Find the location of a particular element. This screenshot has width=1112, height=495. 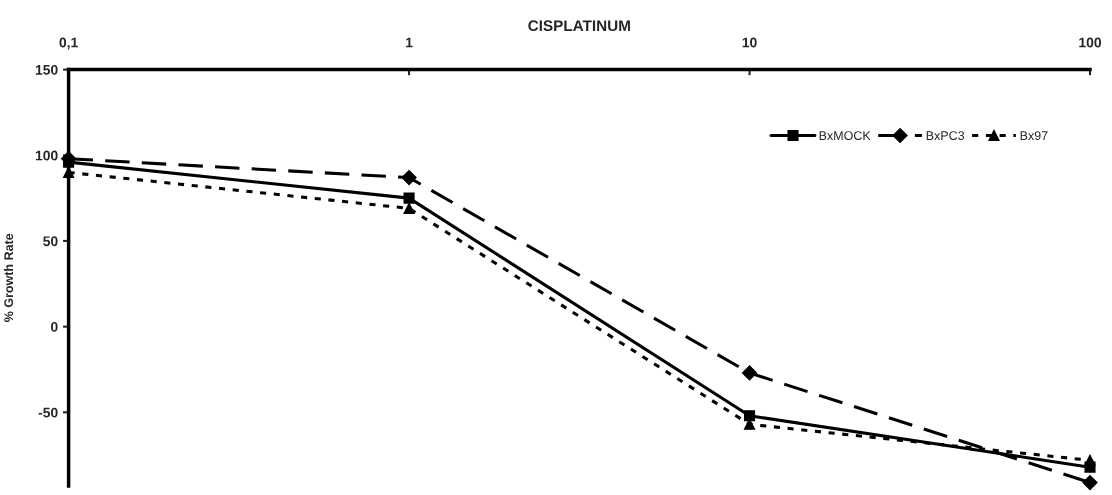

y-tick-label: -50 is located at coordinates (48, 412).